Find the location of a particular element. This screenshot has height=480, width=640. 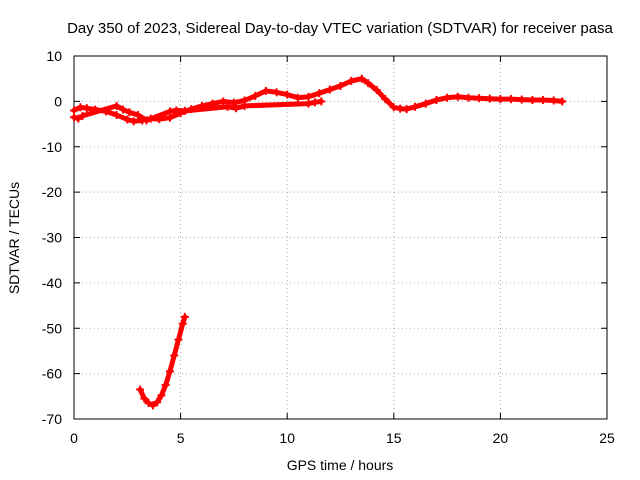

y-tick-label: -30 is located at coordinates (52, 238).